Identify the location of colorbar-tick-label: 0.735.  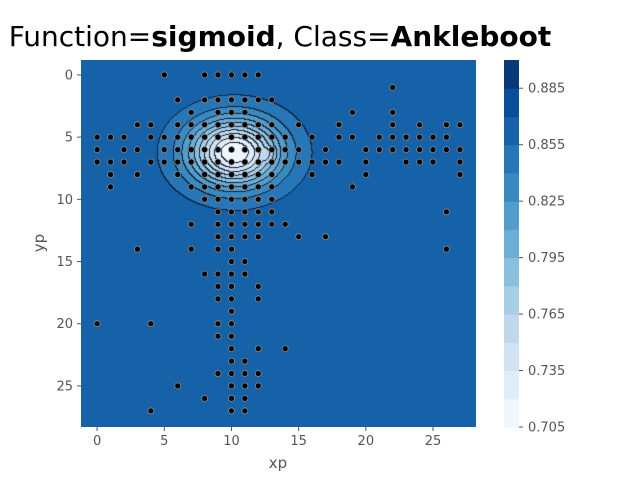
(546, 371).